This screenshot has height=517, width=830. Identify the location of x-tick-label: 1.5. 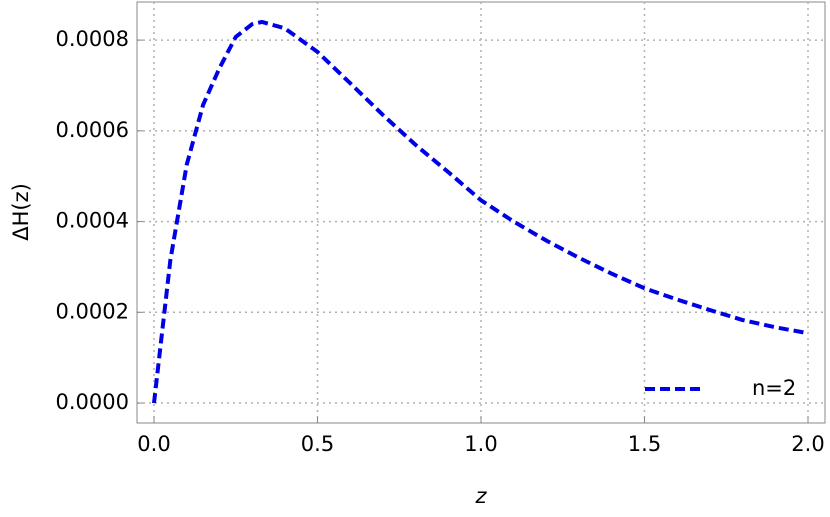
(644, 444).